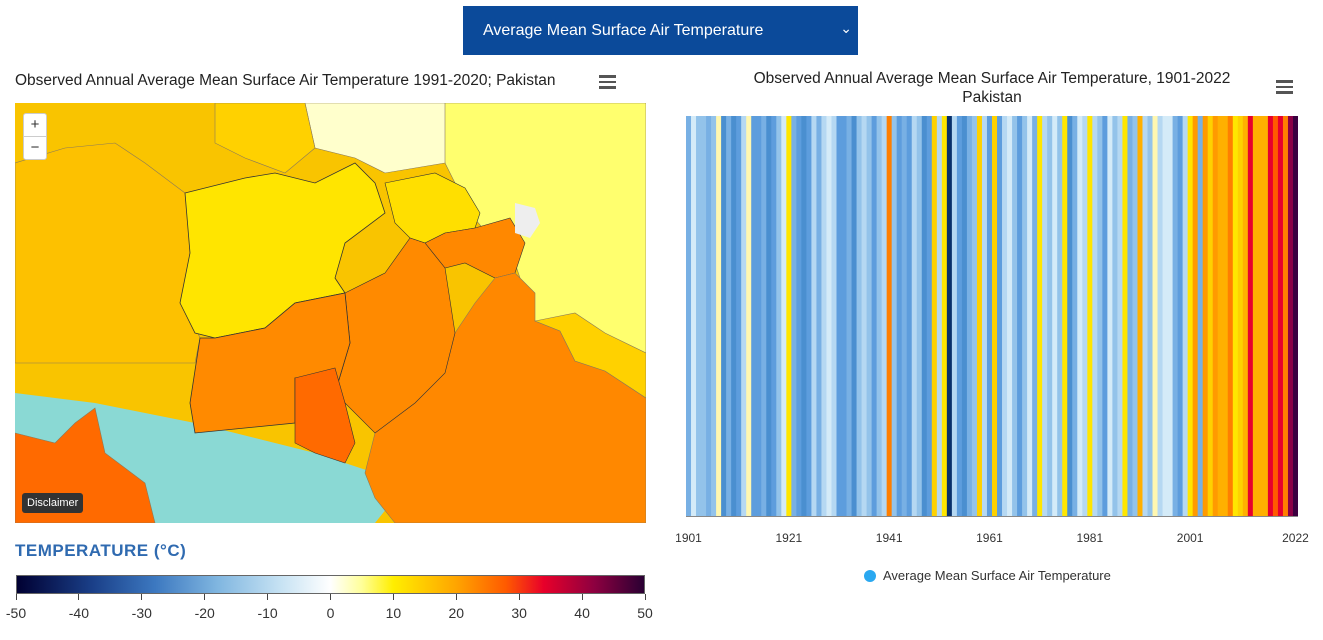 The image size is (1323, 640). What do you see at coordinates (784, 316) in the screenshot?
I see `stripe-year-1920` at bounding box center [784, 316].